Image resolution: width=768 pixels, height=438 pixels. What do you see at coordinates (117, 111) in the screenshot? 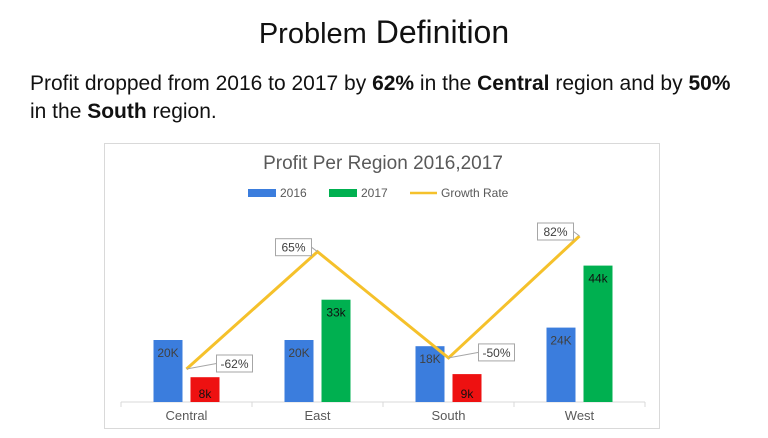
I see `summary-b4: South` at bounding box center [117, 111].